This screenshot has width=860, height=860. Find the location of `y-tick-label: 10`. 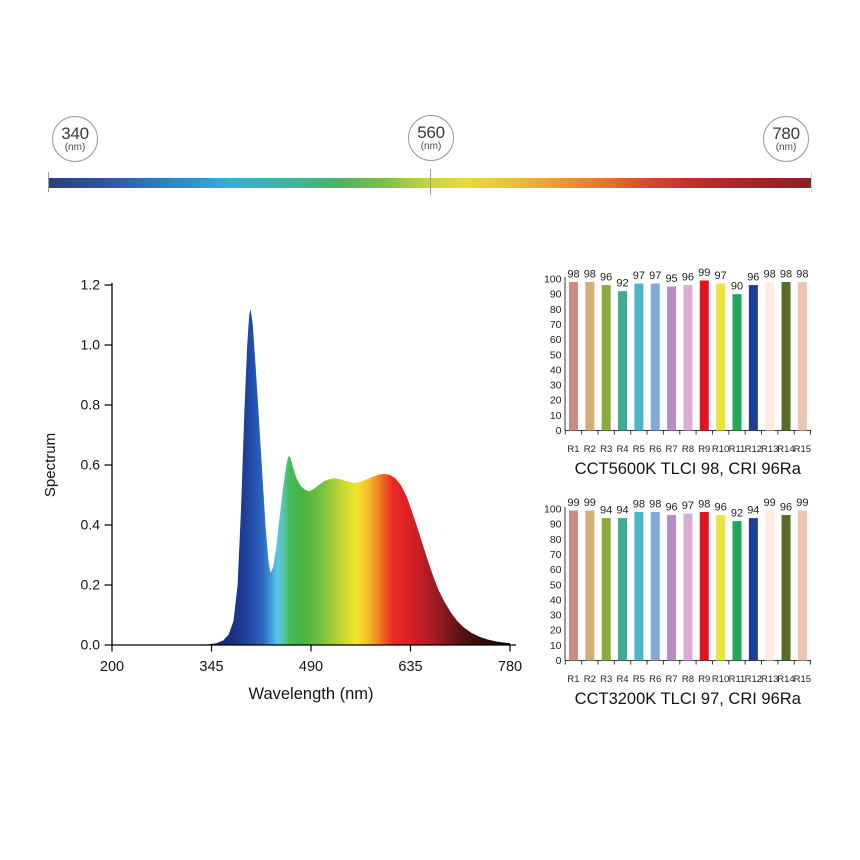

y-tick-label: 10 is located at coordinates (556, 646).